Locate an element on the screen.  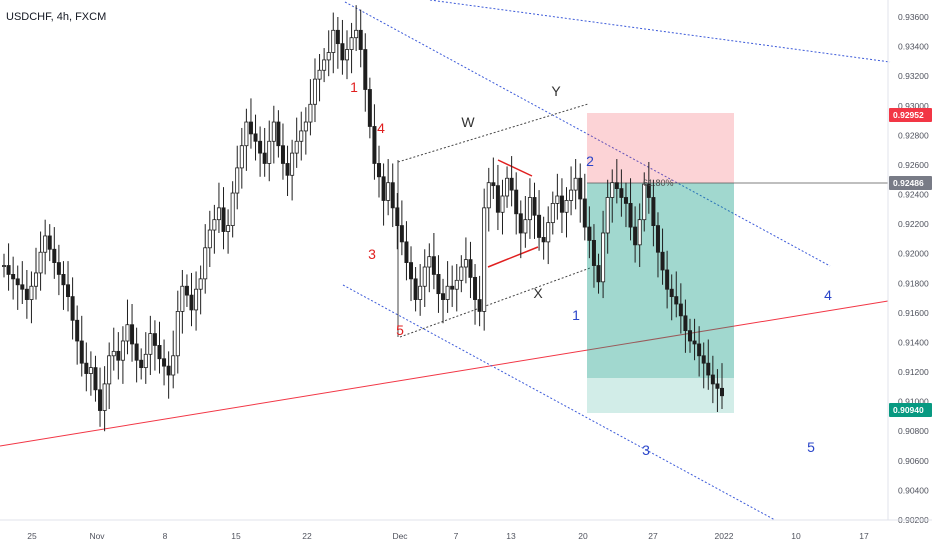
y-tick-label: 0.93400 is located at coordinates (913, 47).